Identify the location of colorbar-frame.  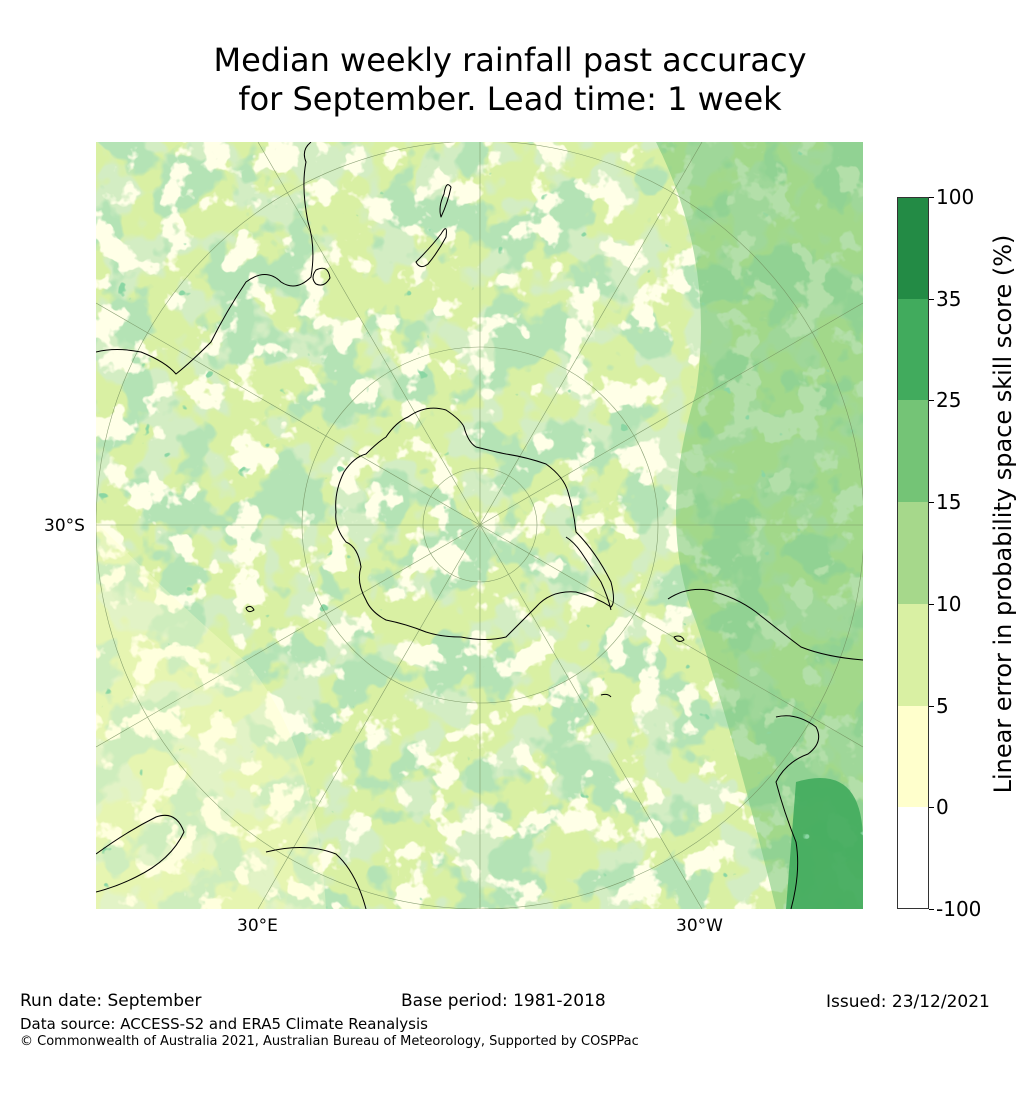
(913, 553).